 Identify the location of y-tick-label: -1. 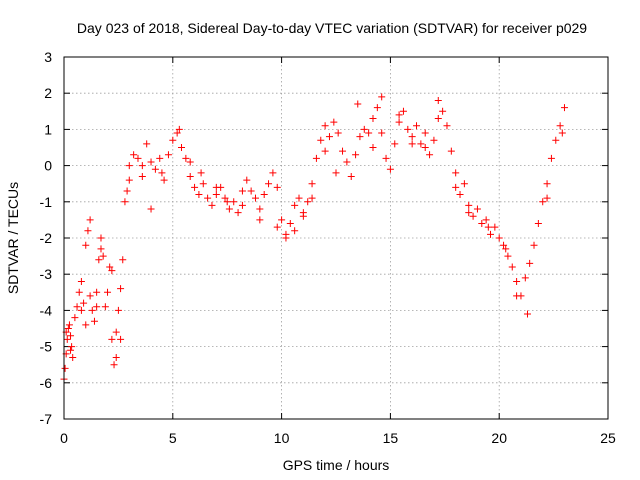
(46, 202).